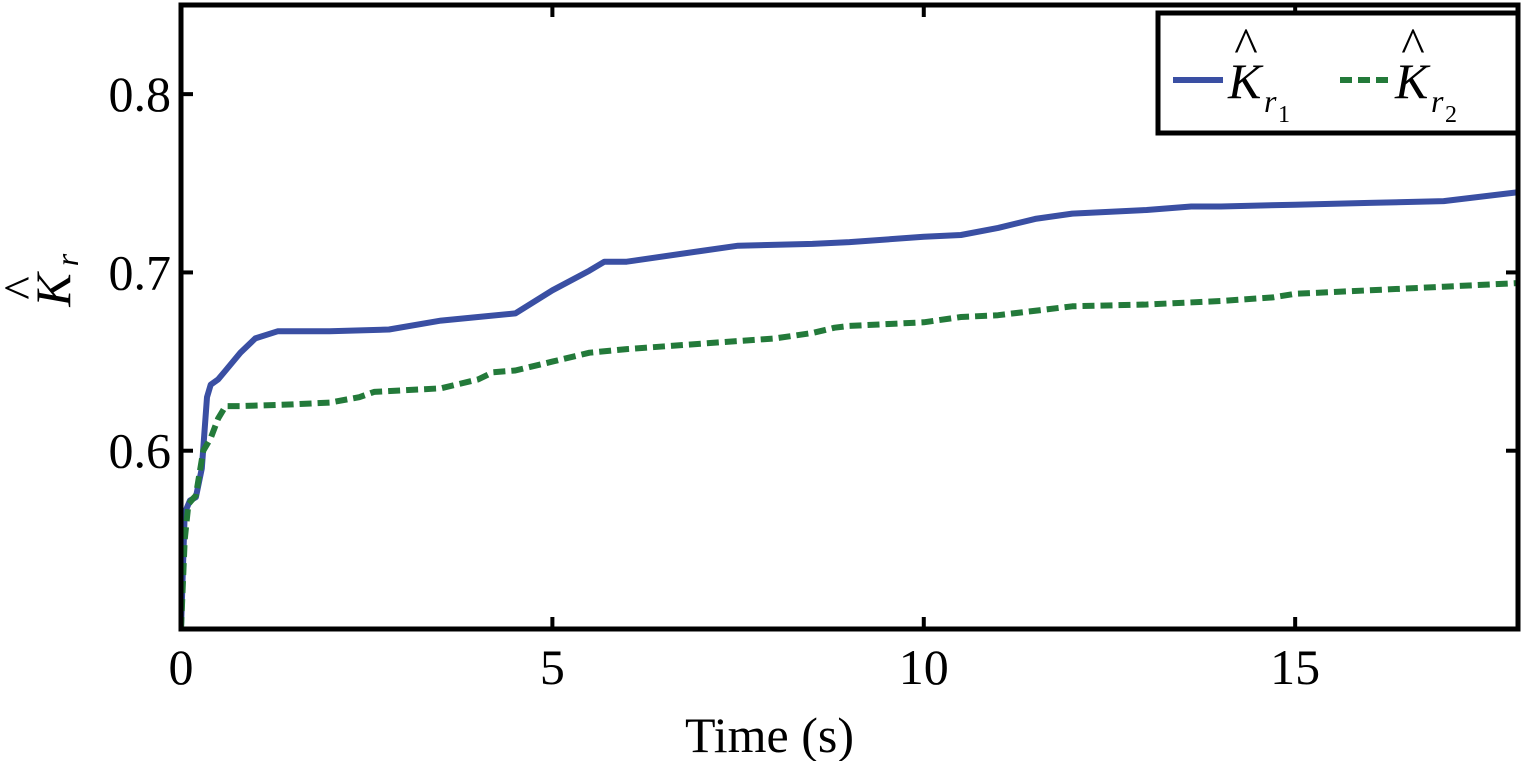  What do you see at coordinates (140, 94) in the screenshot?
I see `y-tick-label: 0.8` at bounding box center [140, 94].